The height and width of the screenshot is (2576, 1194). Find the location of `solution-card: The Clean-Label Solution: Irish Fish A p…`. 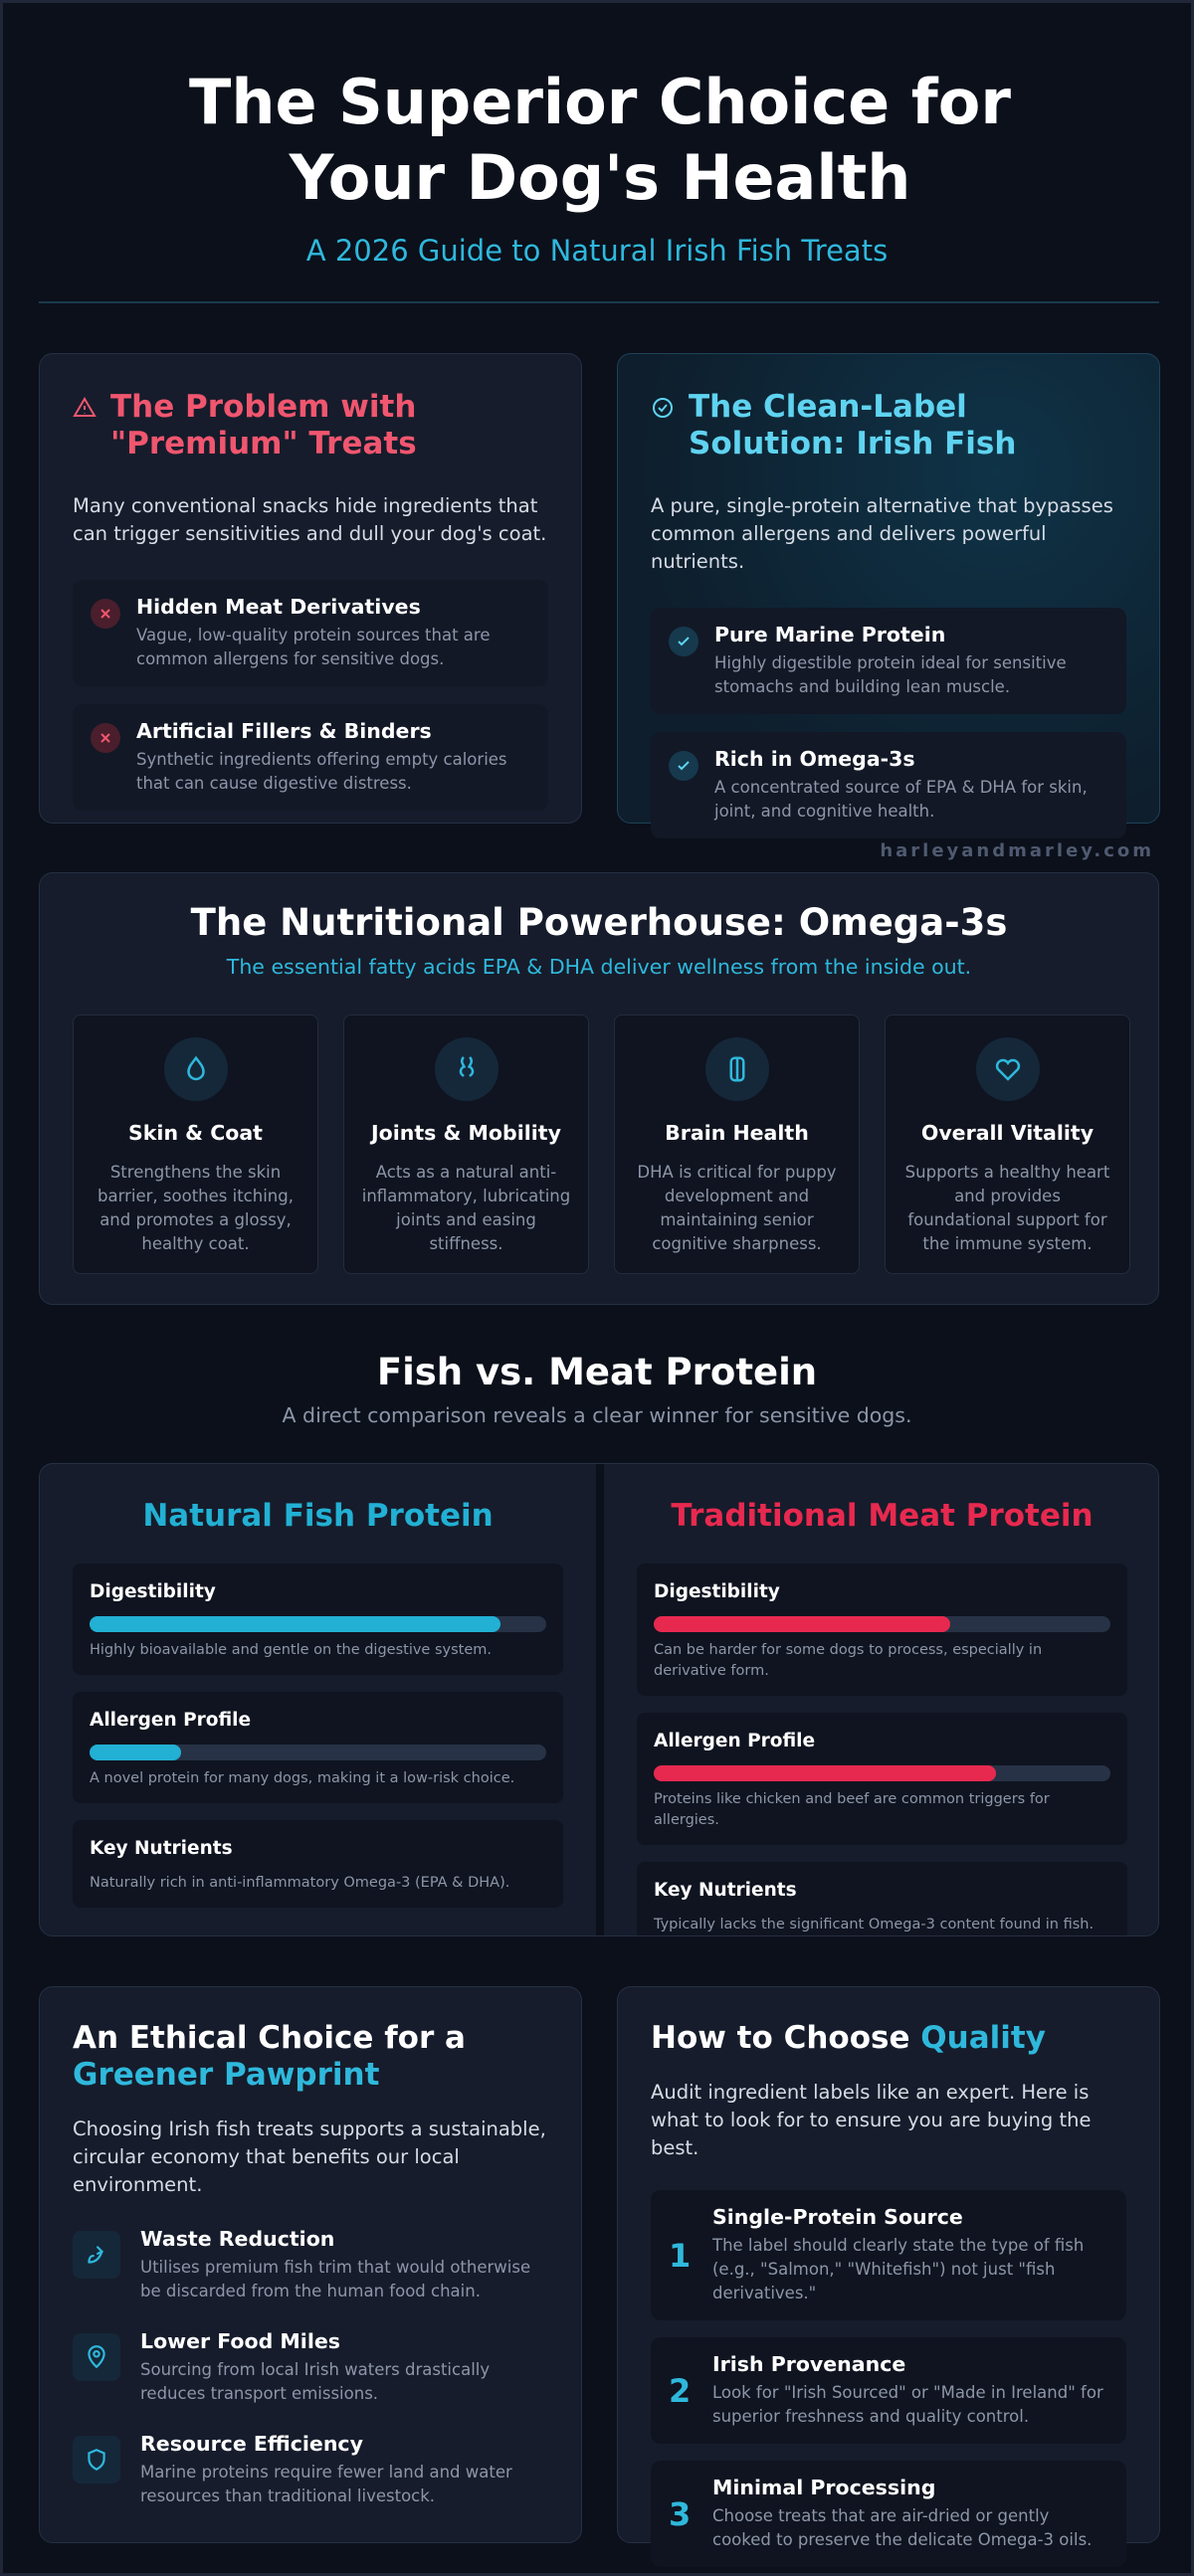

solution-card: The Clean-Label Solution: Irish Fish A p… is located at coordinates (888, 595).